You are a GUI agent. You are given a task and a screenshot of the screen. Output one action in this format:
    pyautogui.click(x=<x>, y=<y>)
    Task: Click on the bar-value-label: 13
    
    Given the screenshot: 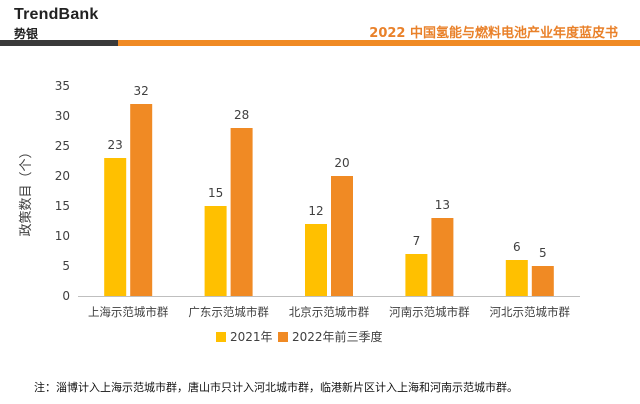 What is the action you would take?
    pyautogui.click(x=442, y=205)
    